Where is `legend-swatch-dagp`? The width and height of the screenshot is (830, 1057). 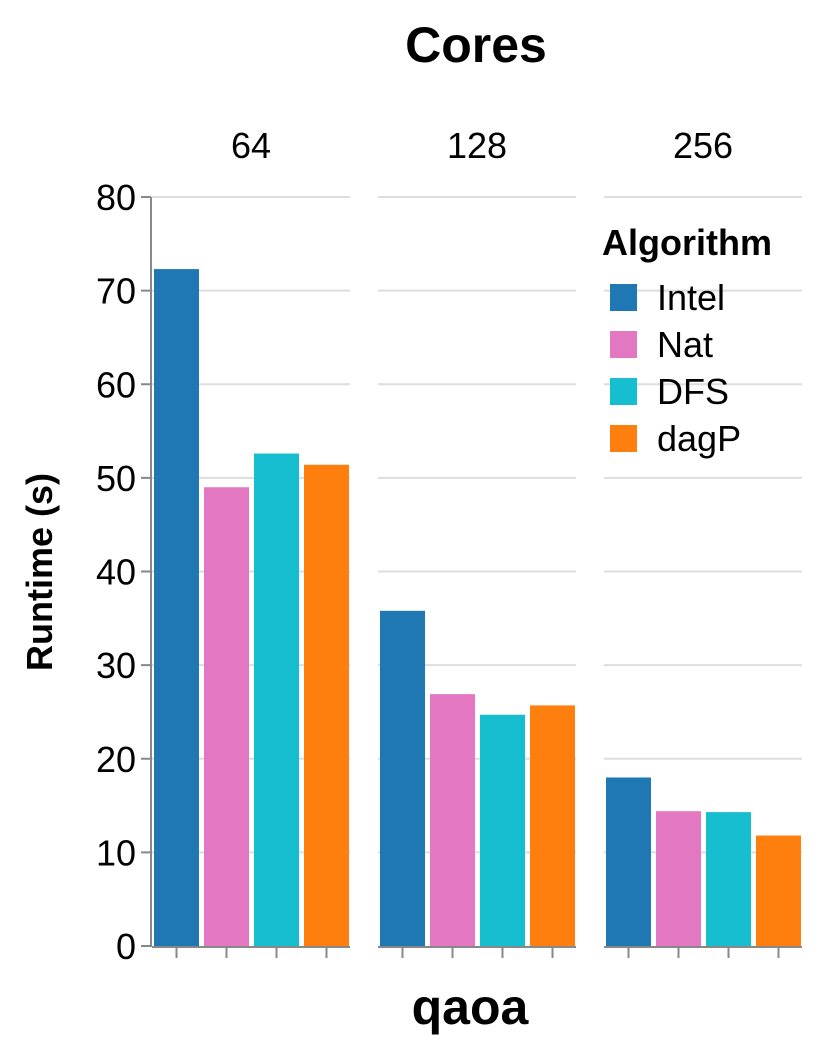
legend-swatch-dagp is located at coordinates (623, 438).